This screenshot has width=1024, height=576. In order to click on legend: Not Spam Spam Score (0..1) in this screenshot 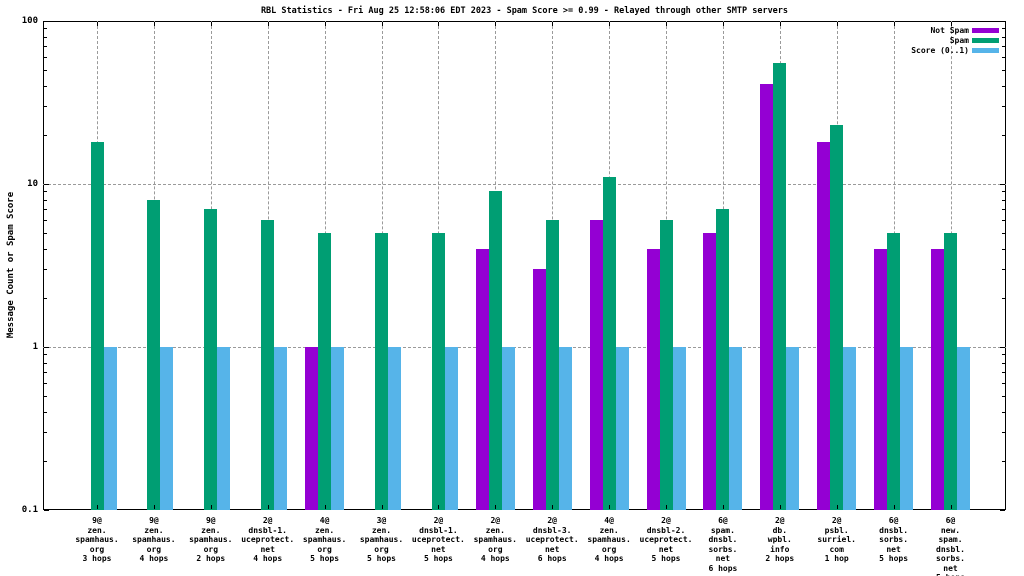, I will do `click(955, 40)`.